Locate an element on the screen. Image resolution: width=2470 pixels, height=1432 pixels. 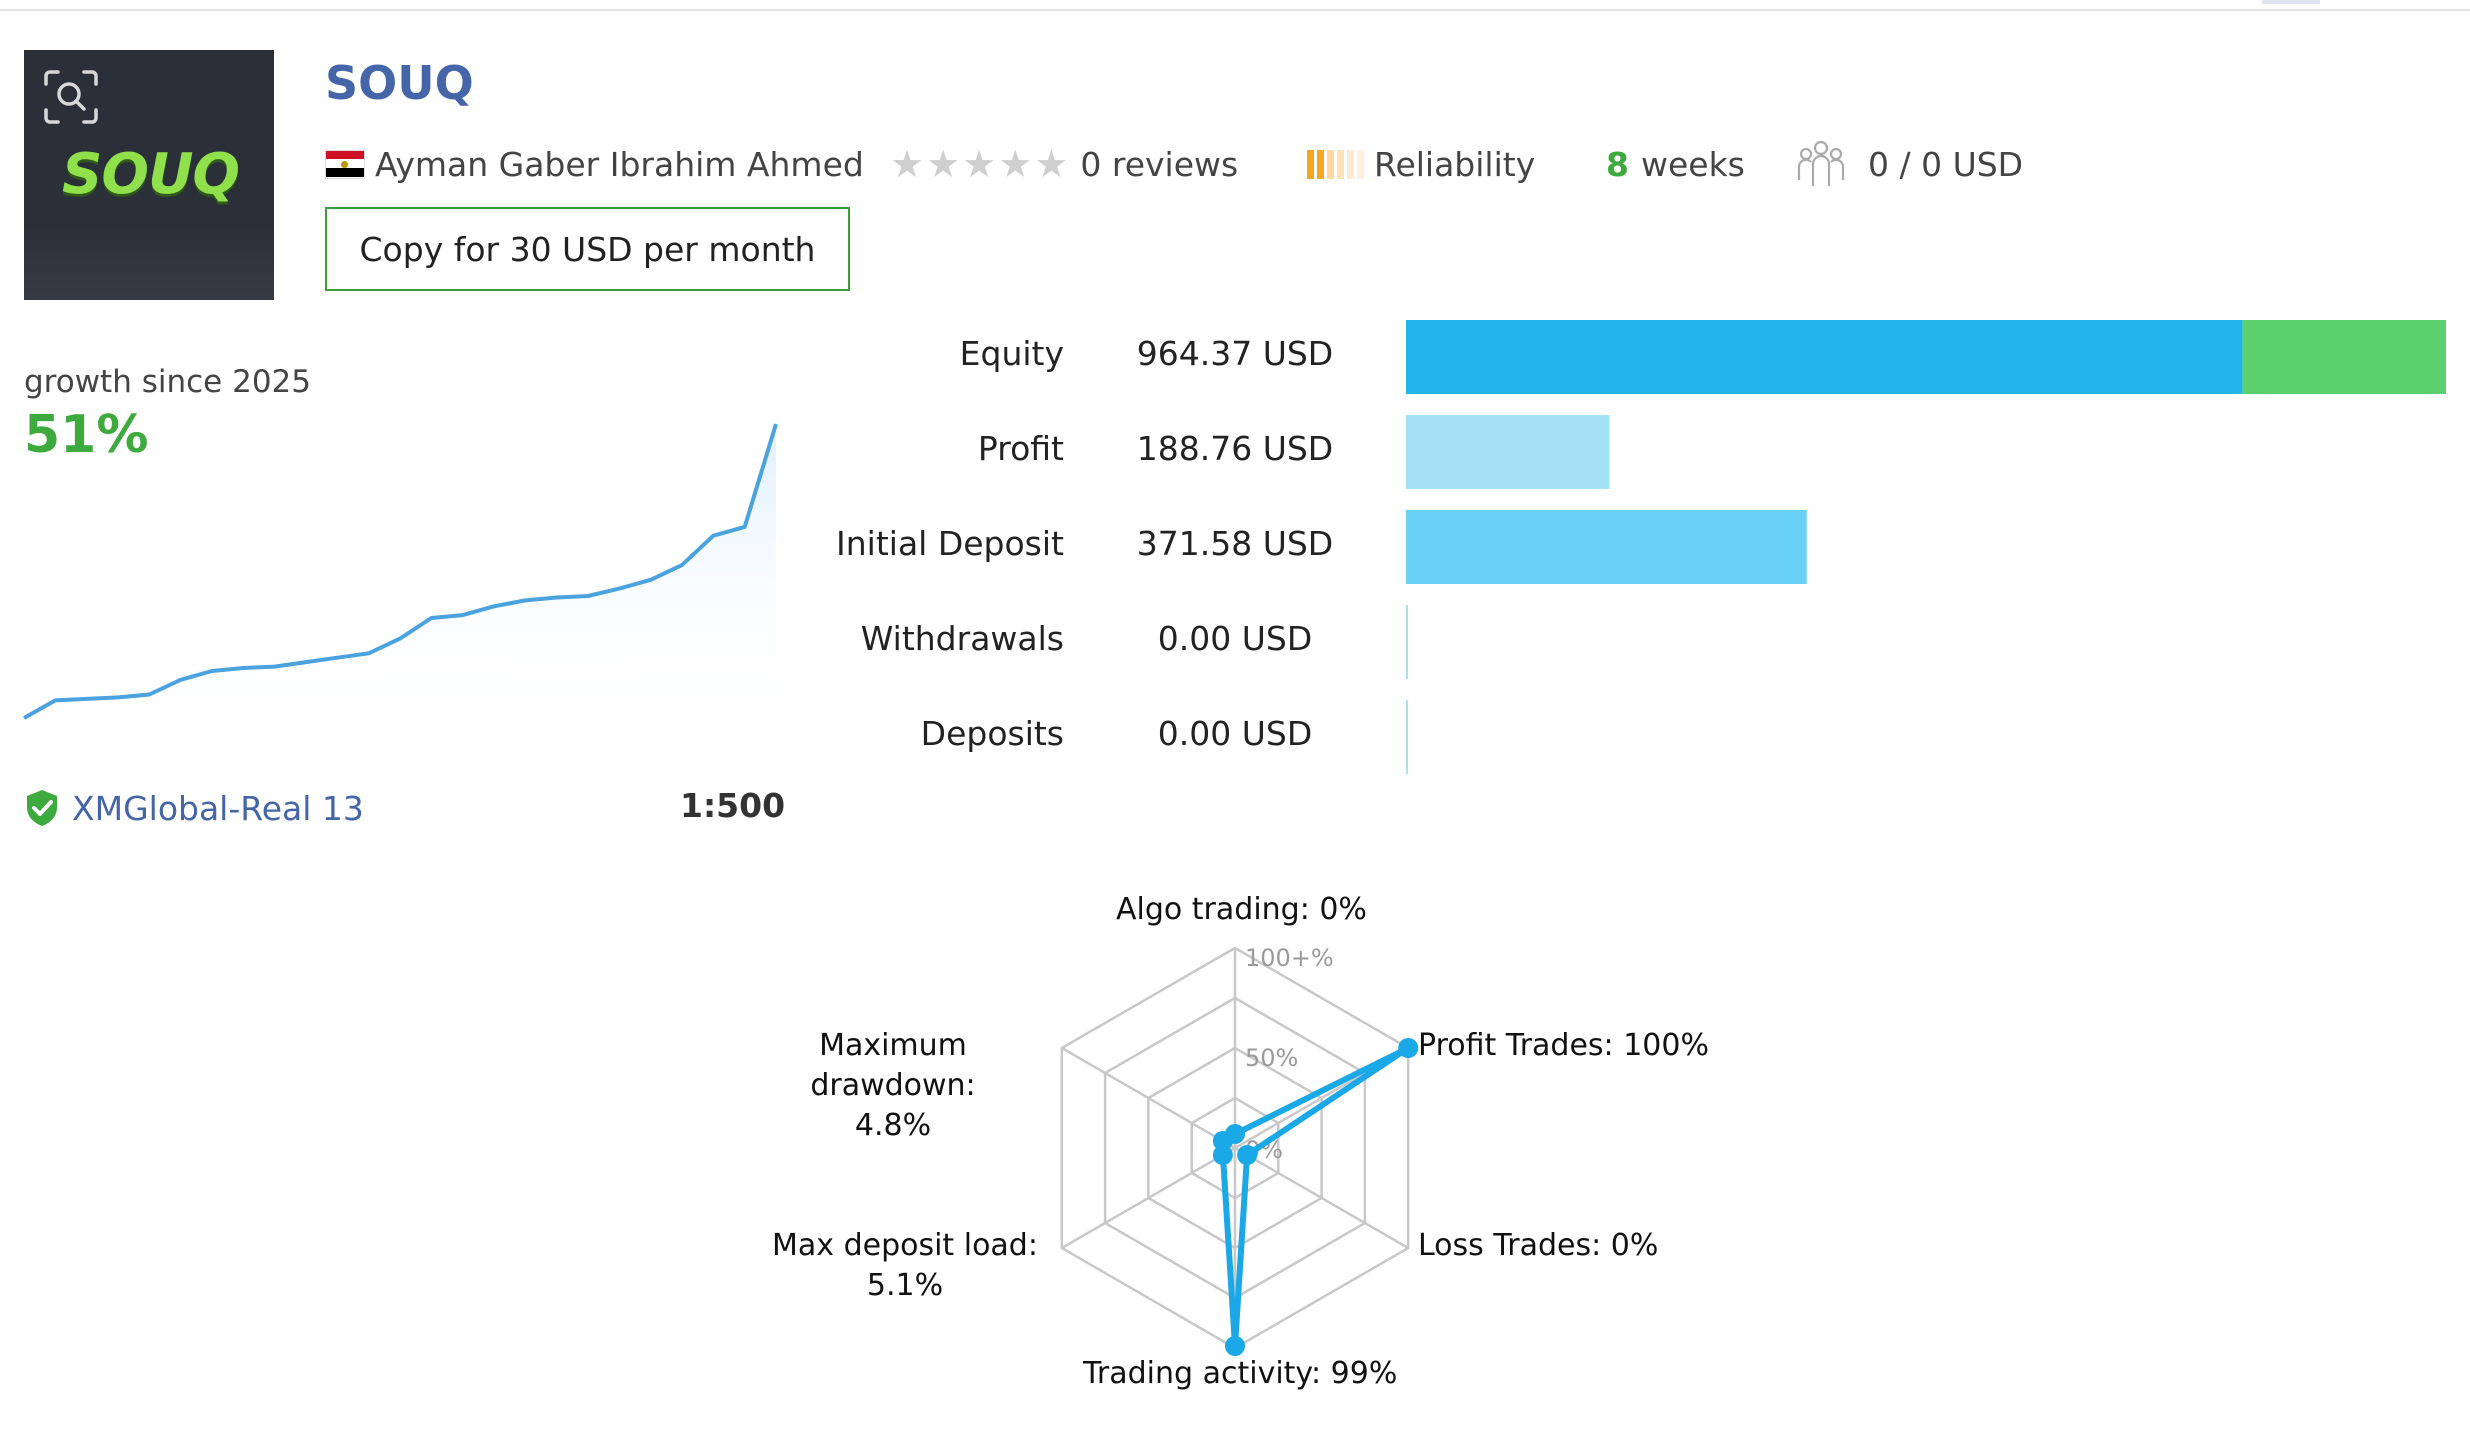
radar-ring-label: 0% is located at coordinates (1264, 1150).